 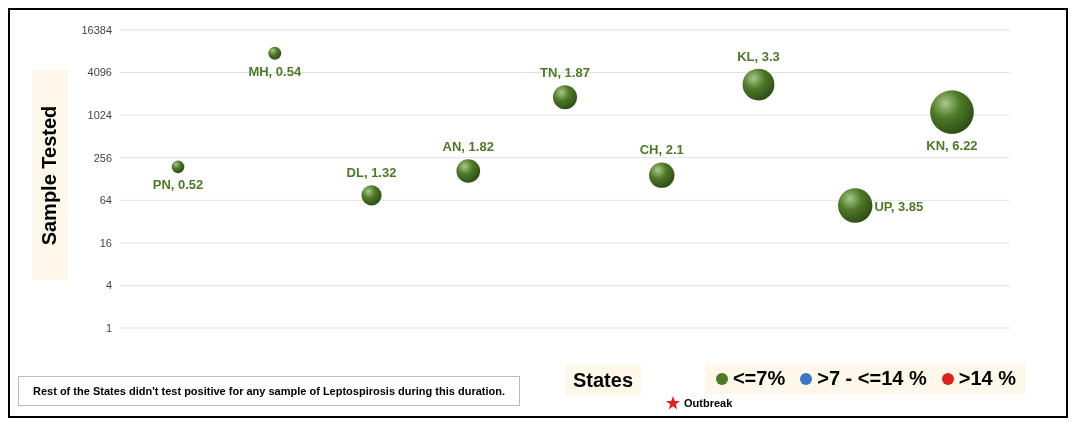 I want to click on legend-label: >7 - <=14 %, so click(x=871, y=378).